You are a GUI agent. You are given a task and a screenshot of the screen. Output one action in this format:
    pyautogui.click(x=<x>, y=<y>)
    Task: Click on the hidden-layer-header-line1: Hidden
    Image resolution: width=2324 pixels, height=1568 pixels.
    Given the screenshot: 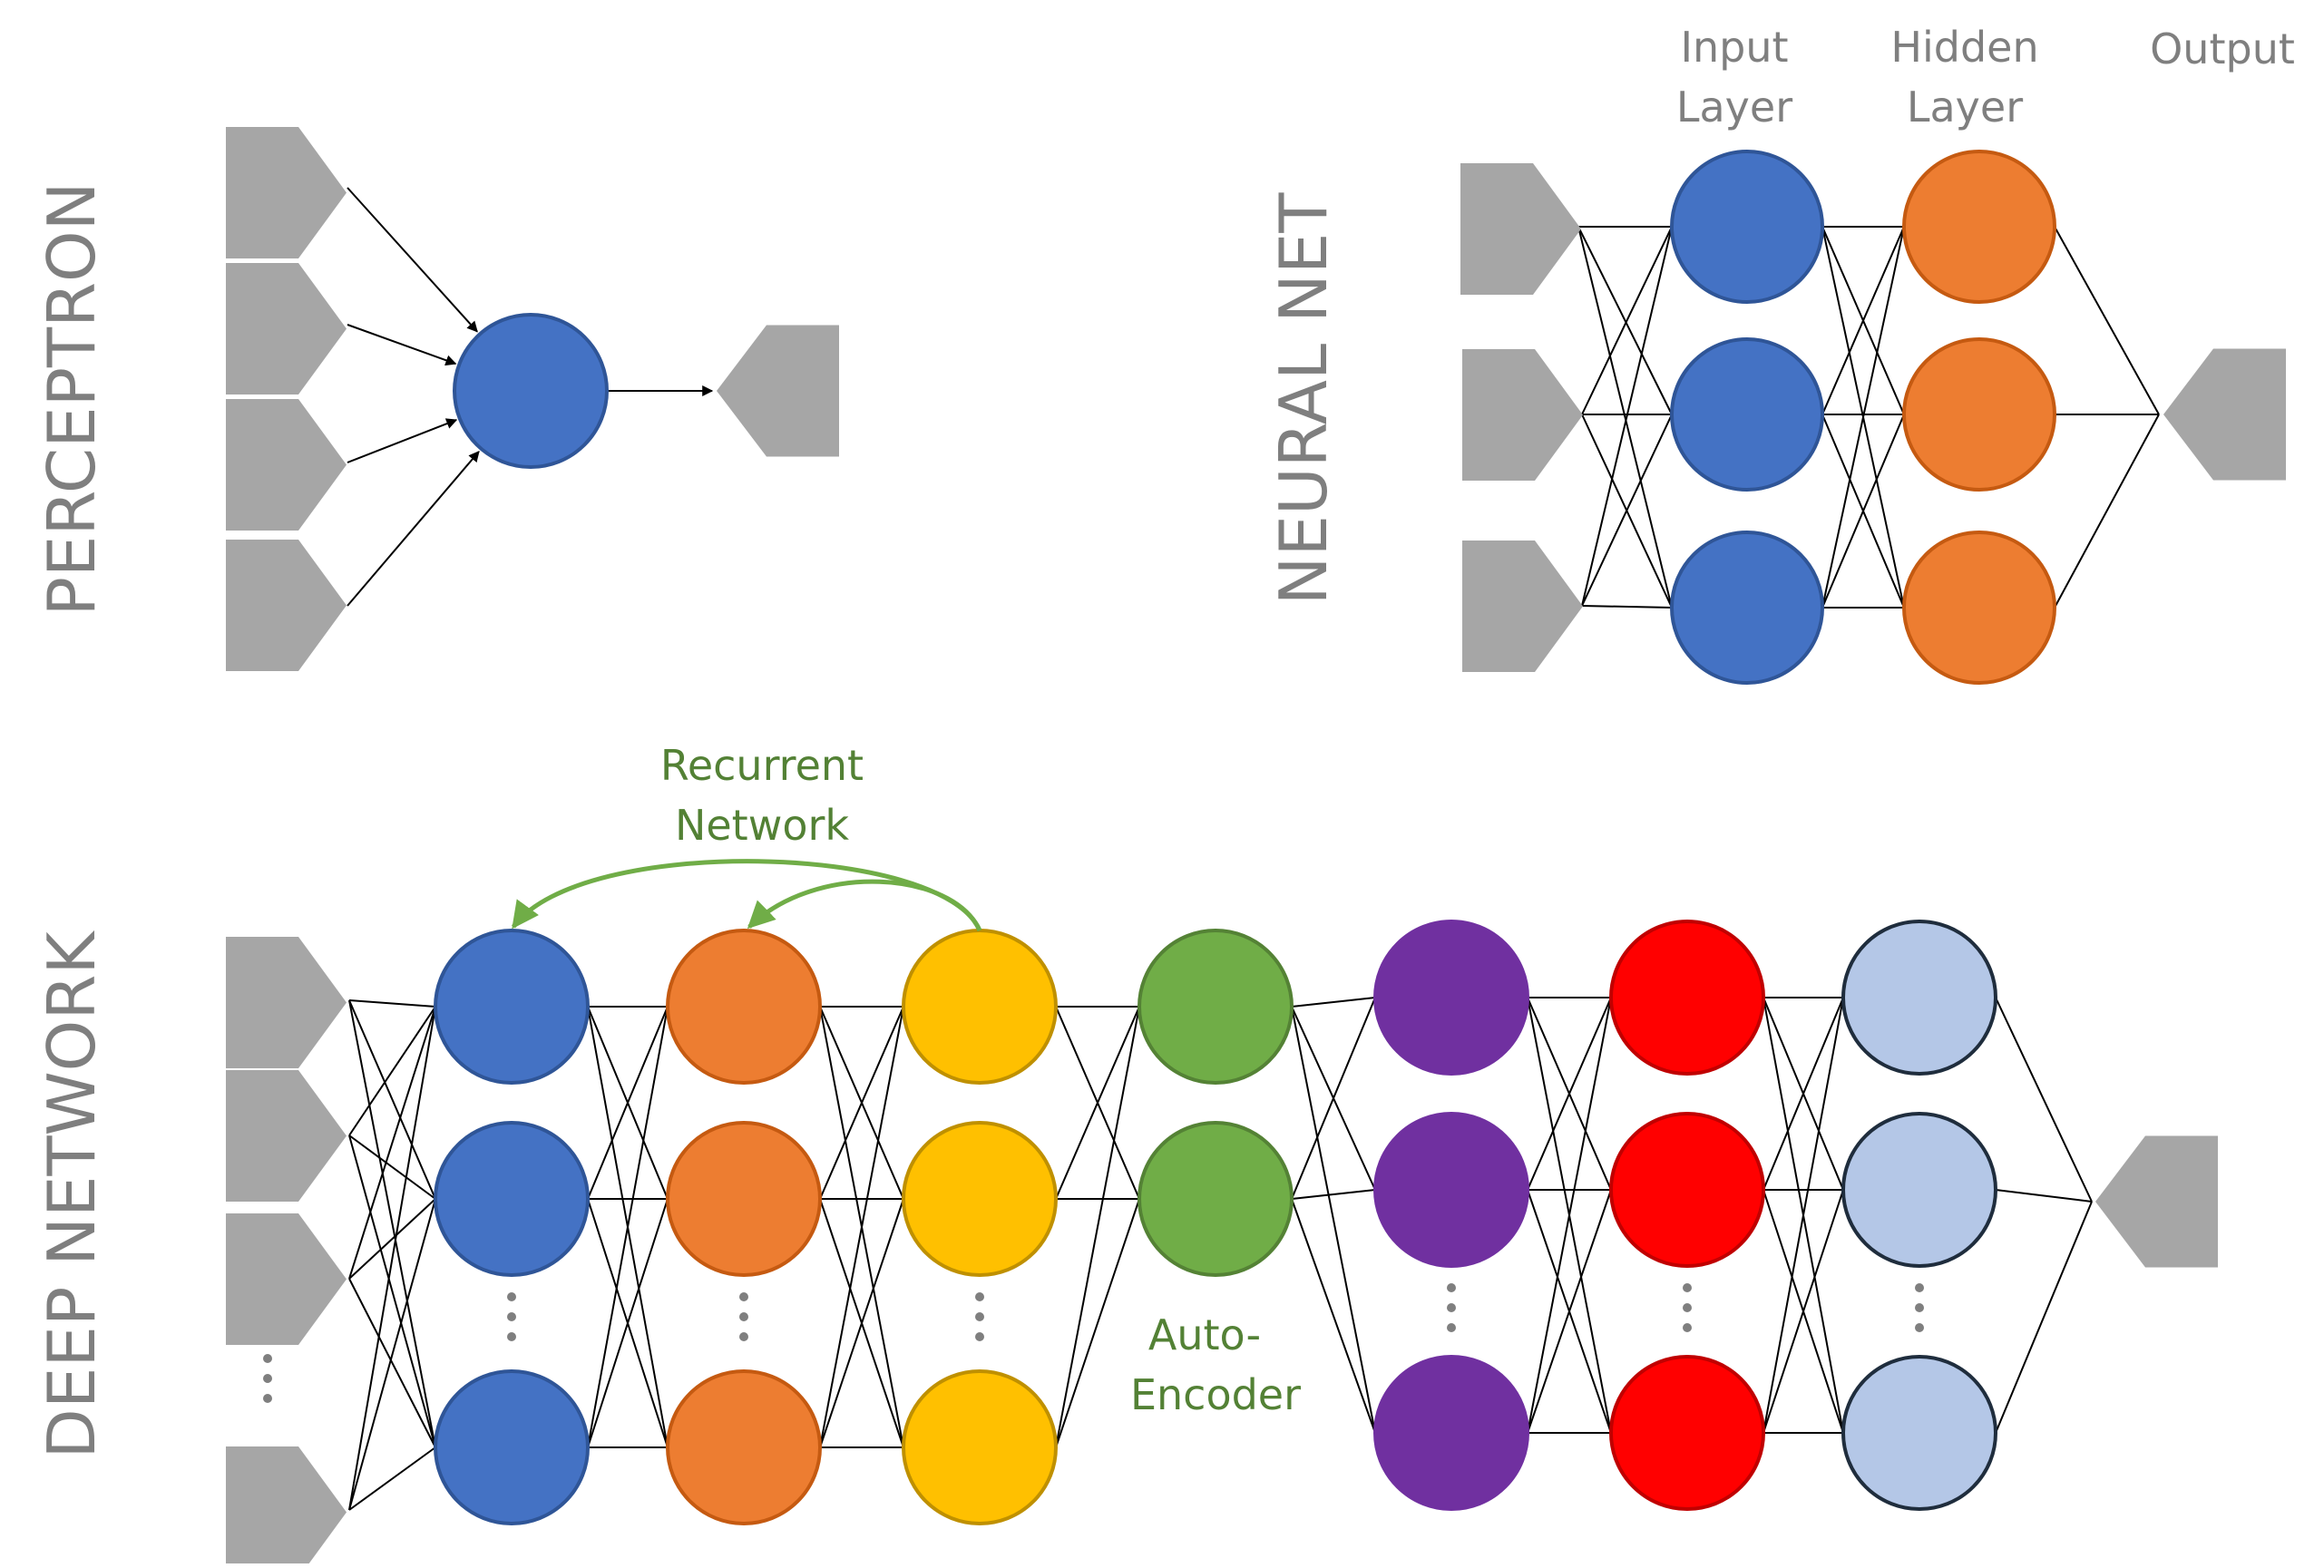 What is the action you would take?
    pyautogui.click(x=1964, y=47)
    